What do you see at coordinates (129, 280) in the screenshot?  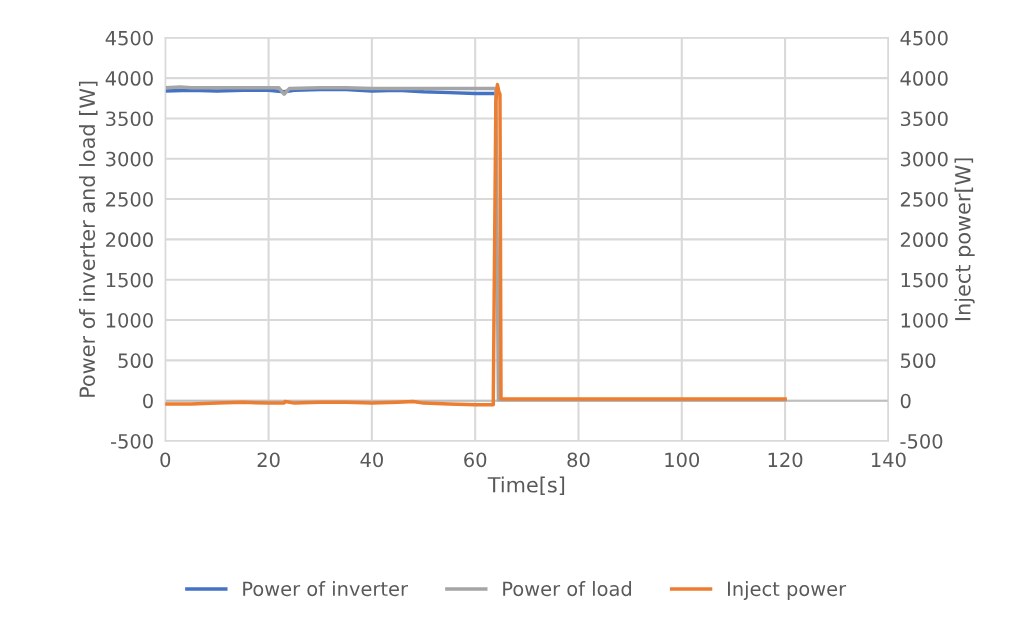 I see `y-tick-label: 1500` at bounding box center [129, 280].